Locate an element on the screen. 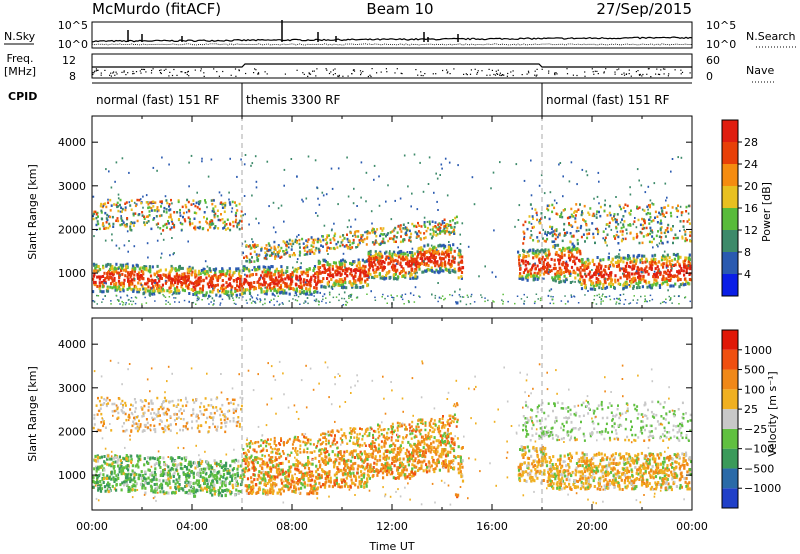 This screenshot has width=800, height=554. nave-label: Nave is located at coordinates (760, 70).